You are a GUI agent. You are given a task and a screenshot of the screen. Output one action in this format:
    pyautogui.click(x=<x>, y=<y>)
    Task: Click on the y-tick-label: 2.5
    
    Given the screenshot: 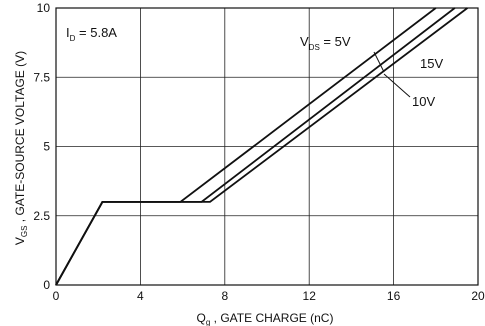 What is the action you would take?
    pyautogui.click(x=41, y=216)
    